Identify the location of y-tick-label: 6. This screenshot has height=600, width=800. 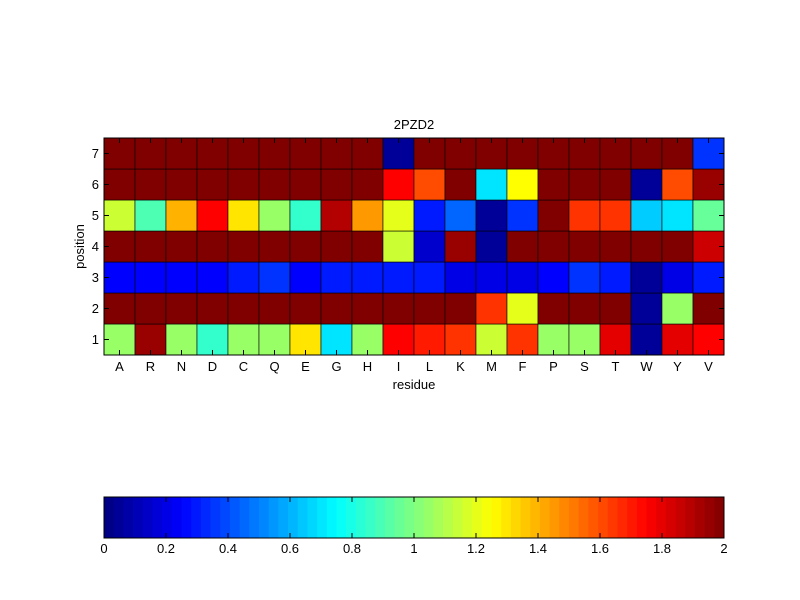
(95, 184).